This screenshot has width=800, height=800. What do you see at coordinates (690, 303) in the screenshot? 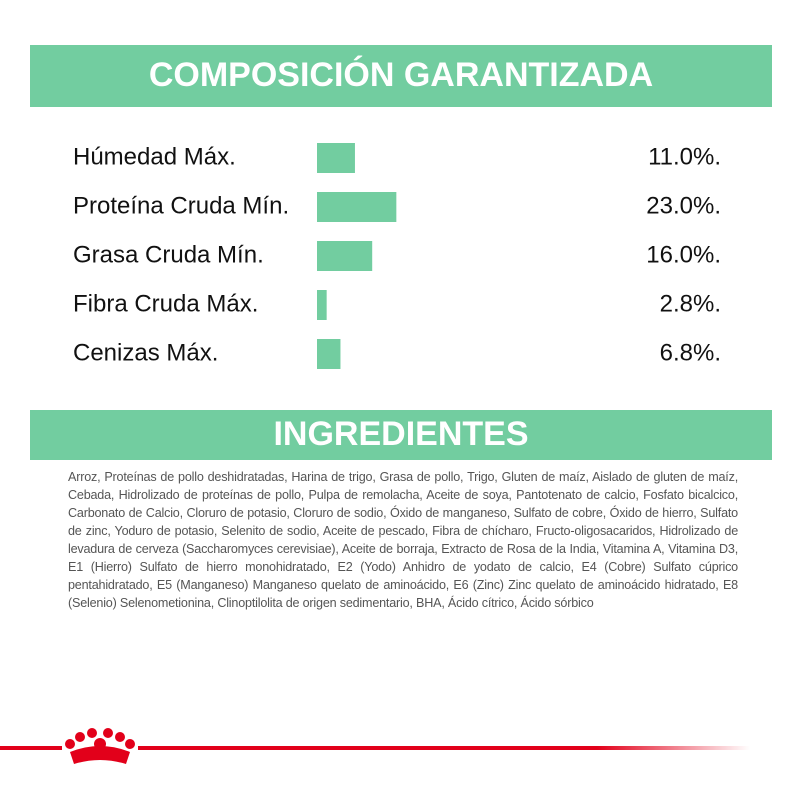
I see `value-label: 2.8%.` at bounding box center [690, 303].